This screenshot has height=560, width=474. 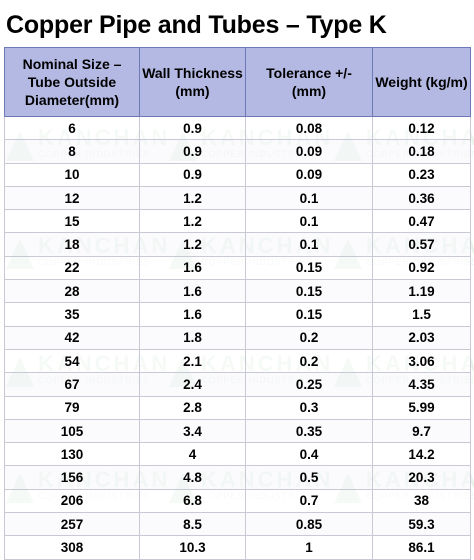 I want to click on table-row: 42 1.8 0.2 2.03, so click(x=237, y=337).